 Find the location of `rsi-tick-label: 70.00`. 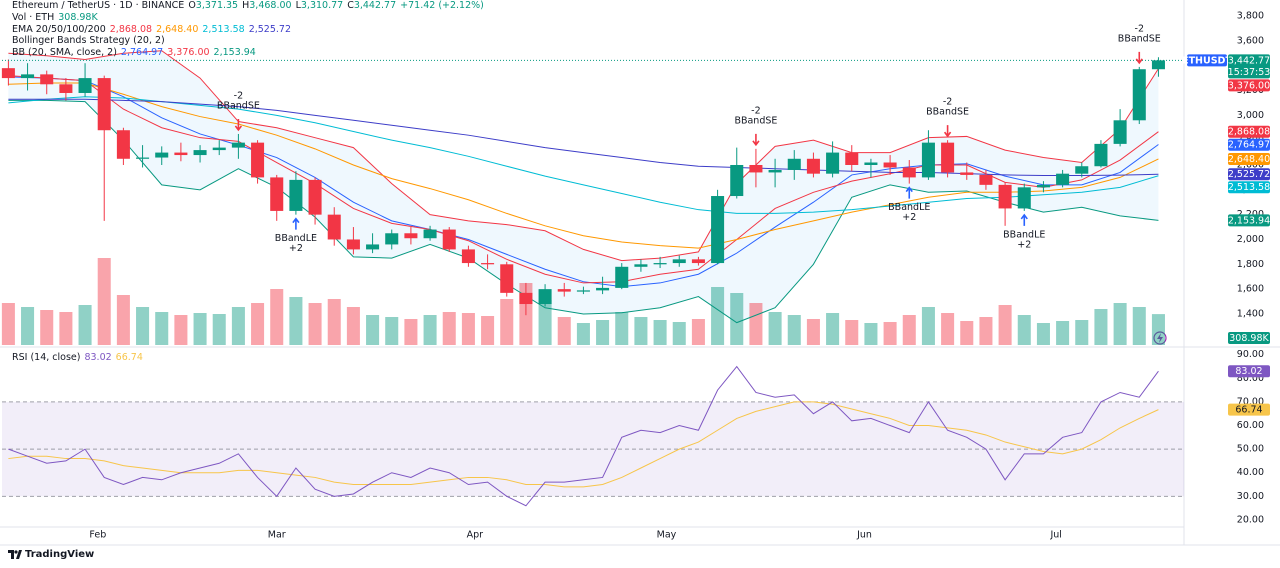

rsi-tick-label: 70.00 is located at coordinates (1250, 401).